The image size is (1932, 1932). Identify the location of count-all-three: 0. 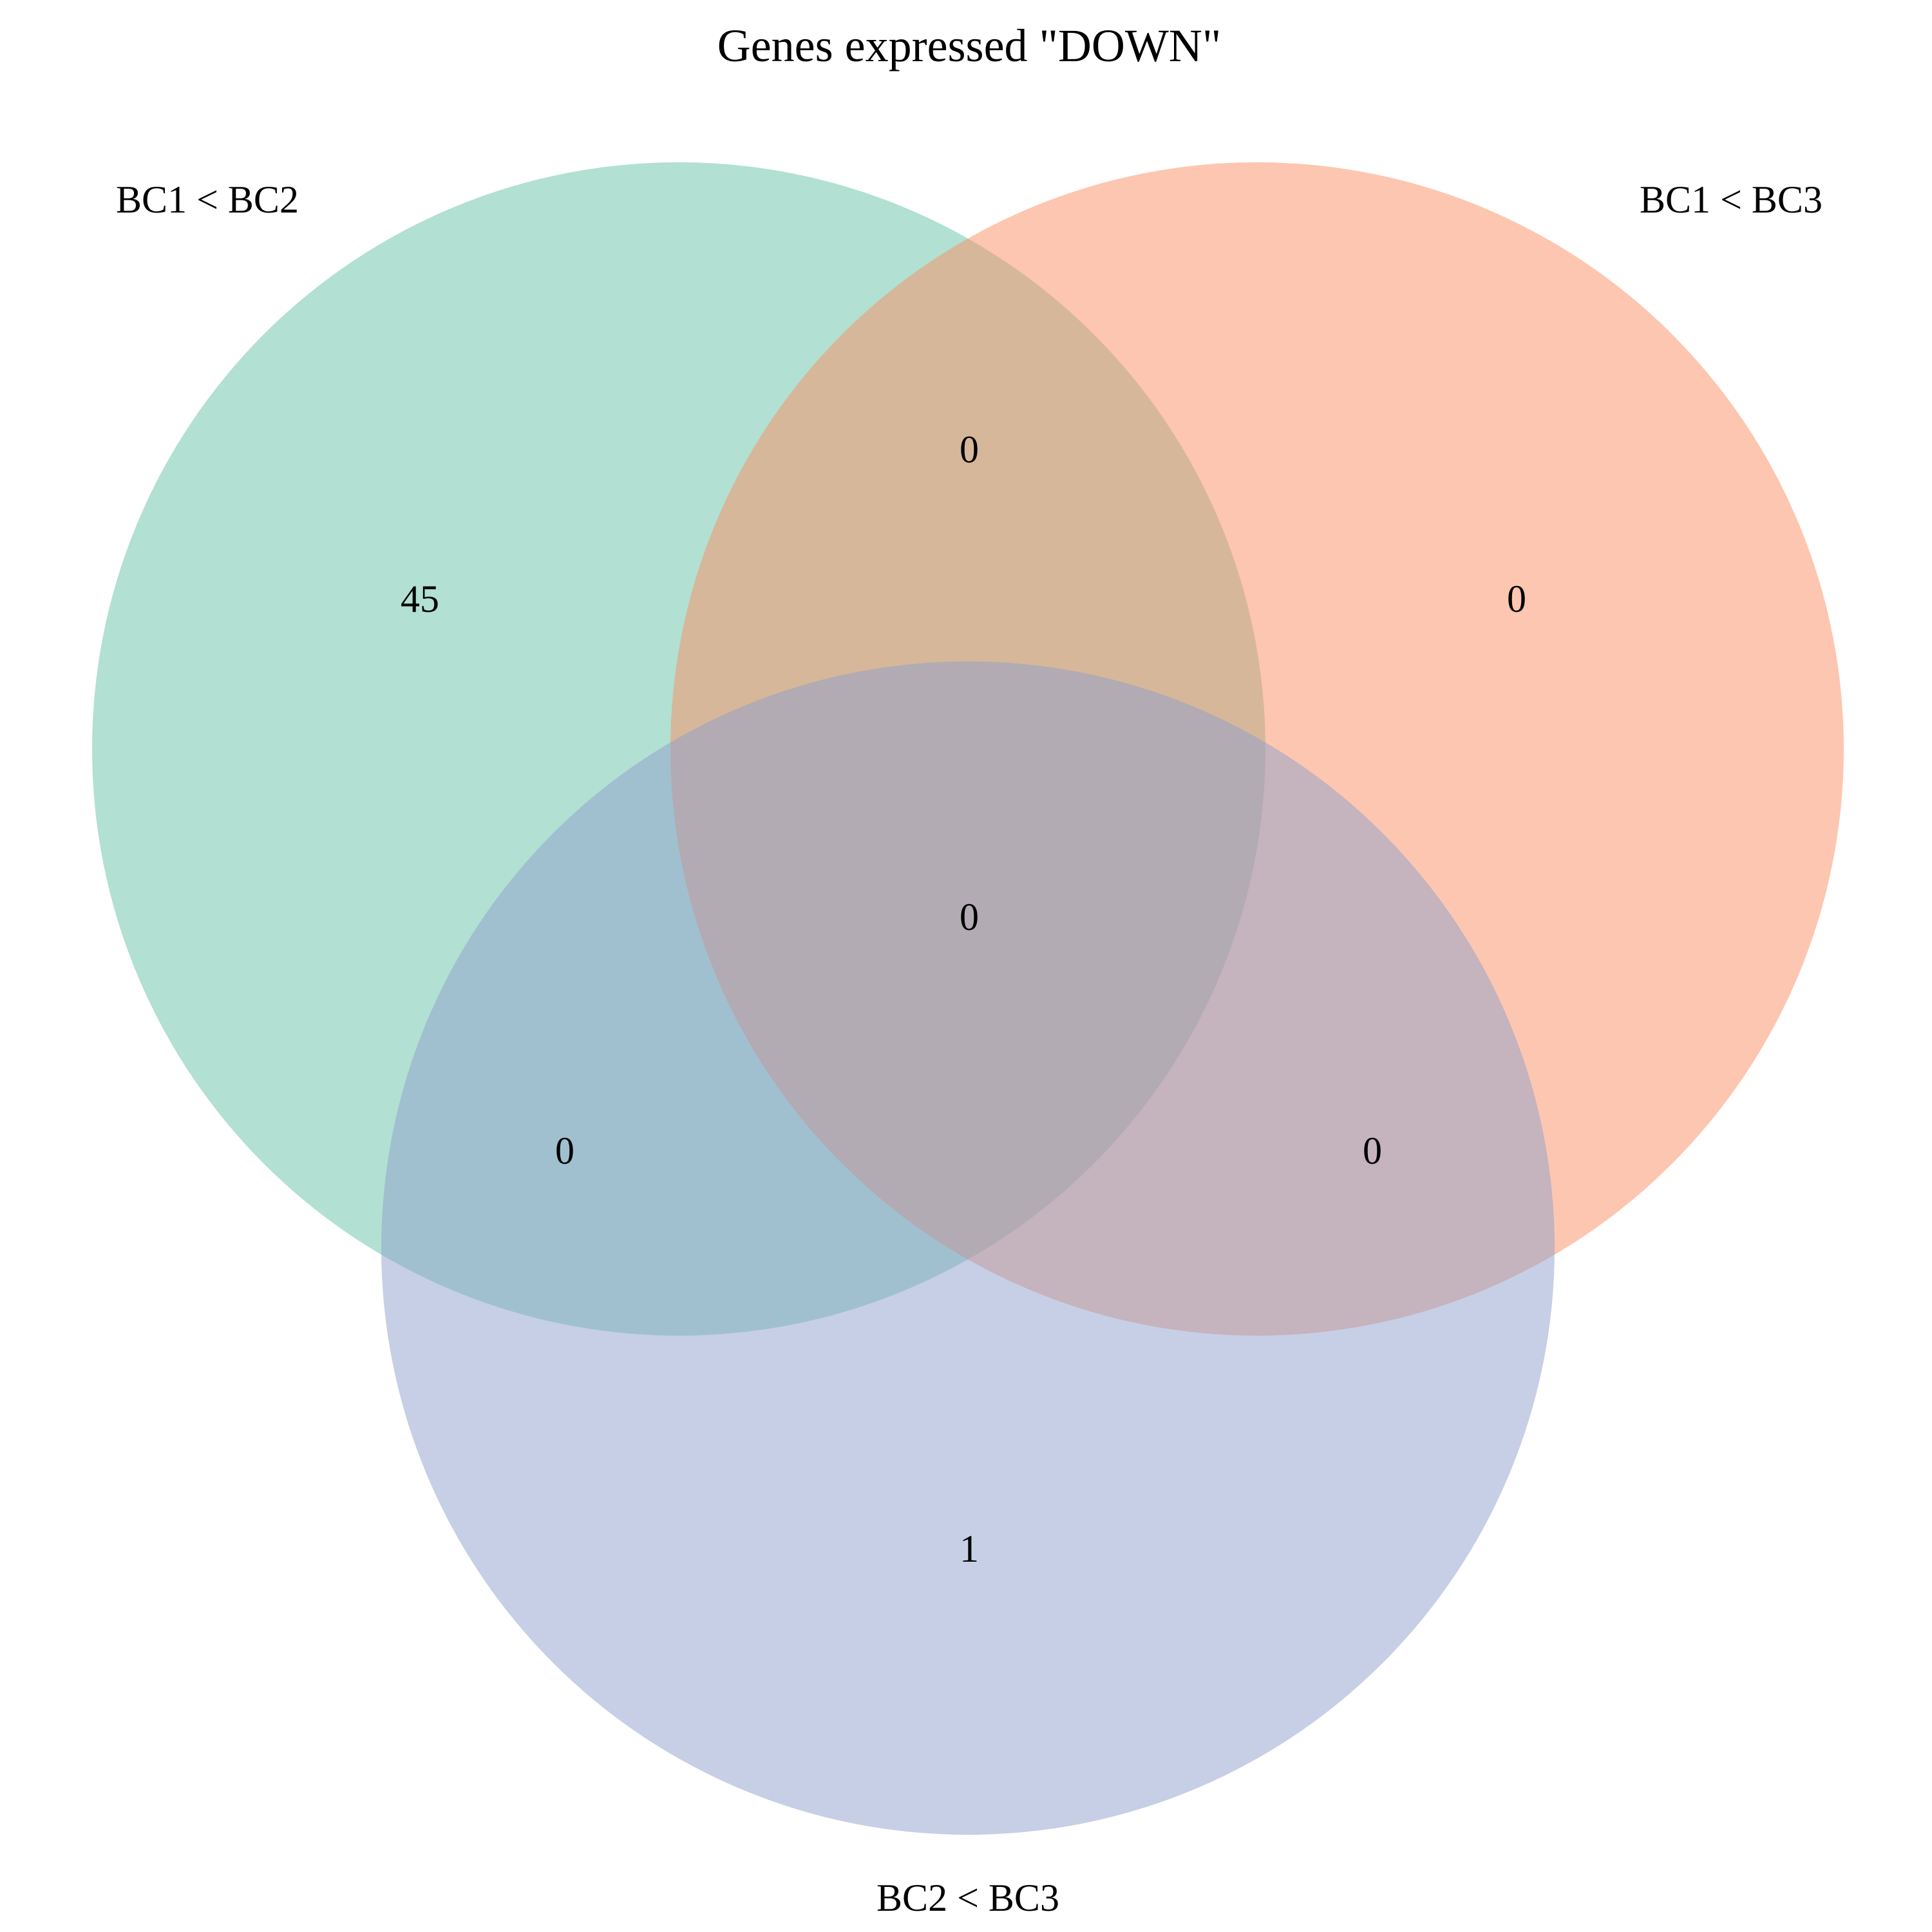
(970, 917).